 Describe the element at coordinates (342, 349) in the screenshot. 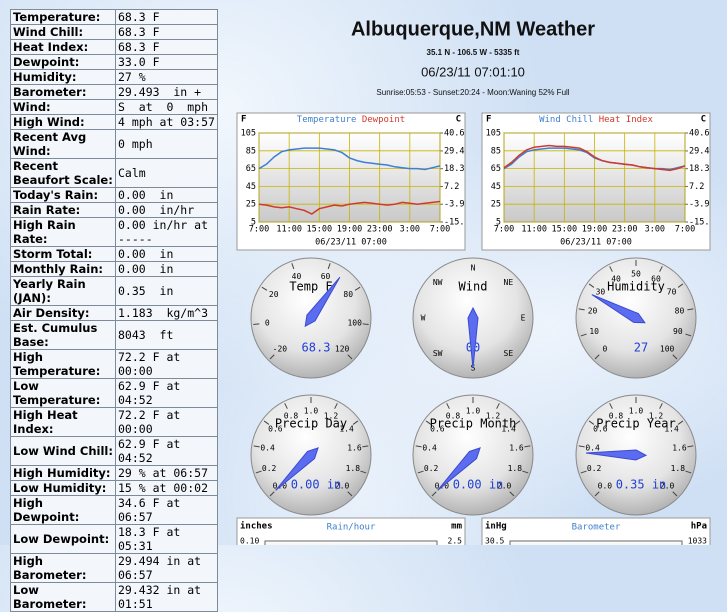

I see `gauge-tick-label: 120` at that location.